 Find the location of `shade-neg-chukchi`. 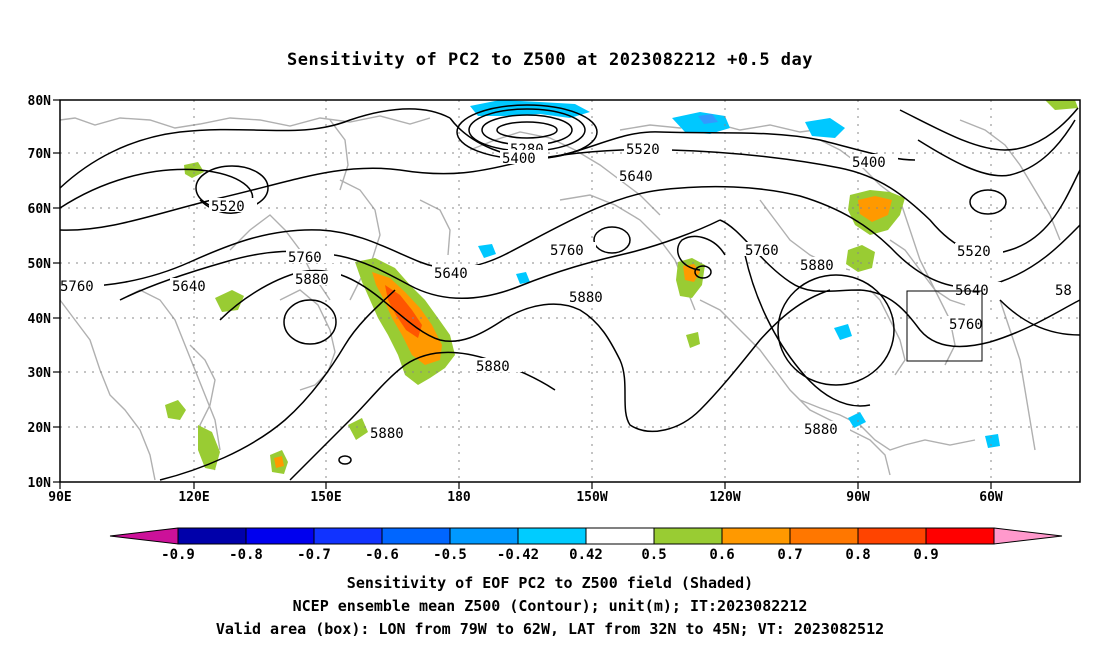

shade-neg-chukchi is located at coordinates (701, 123).